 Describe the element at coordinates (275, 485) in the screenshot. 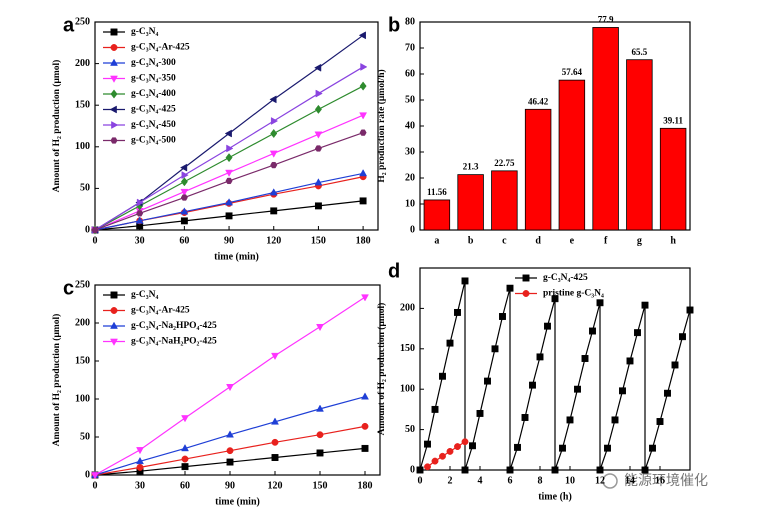

I see `x-tick-label: 120` at that location.